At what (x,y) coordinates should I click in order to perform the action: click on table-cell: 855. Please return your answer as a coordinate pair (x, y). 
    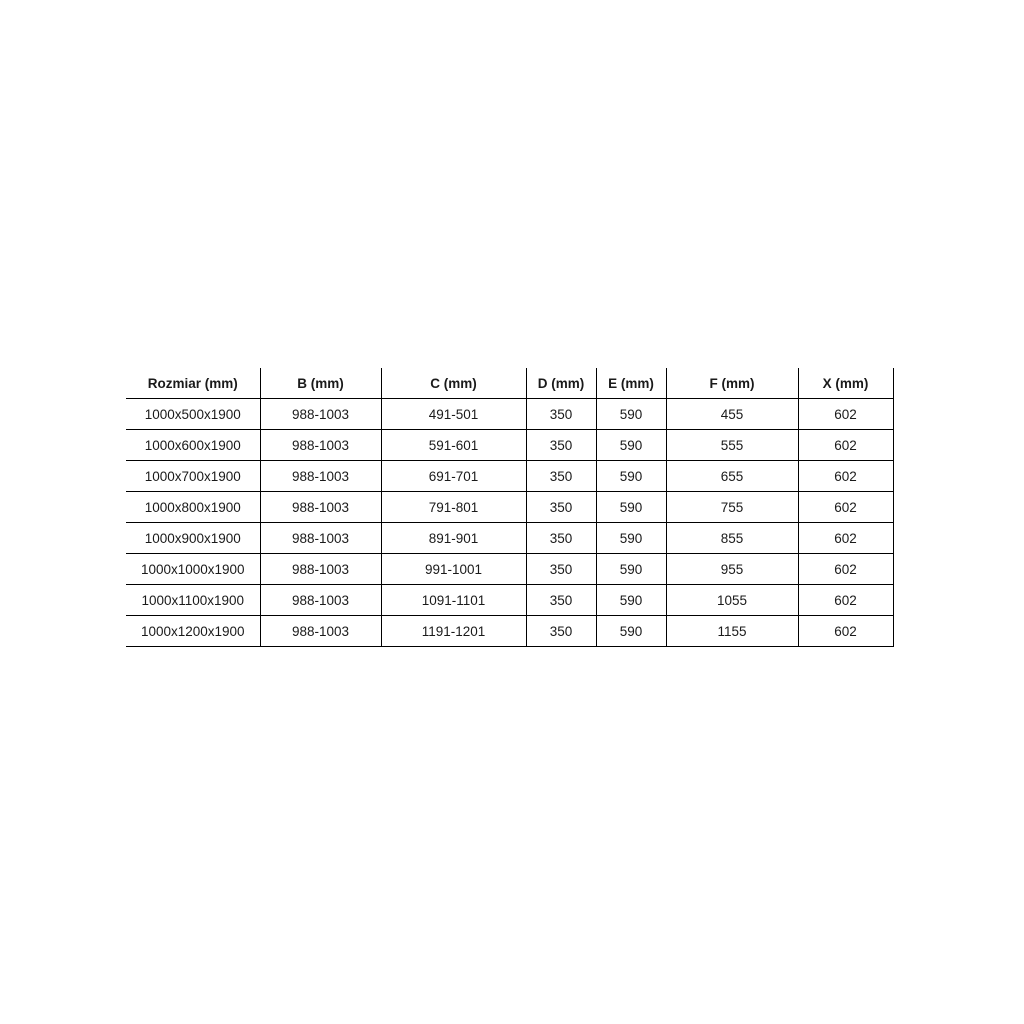
    Looking at the image, I should click on (732, 538).